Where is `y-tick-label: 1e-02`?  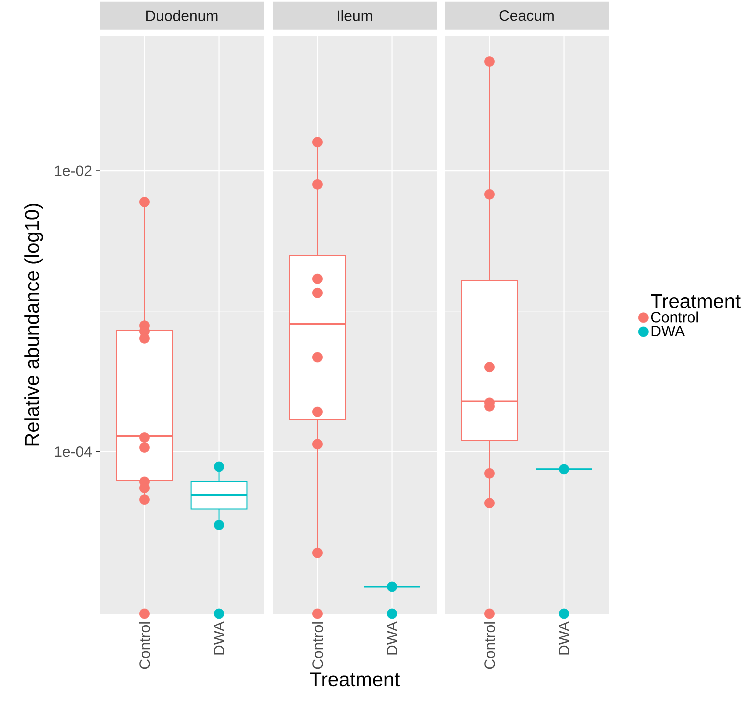
y-tick-label: 1e-02 is located at coordinates (73, 171).